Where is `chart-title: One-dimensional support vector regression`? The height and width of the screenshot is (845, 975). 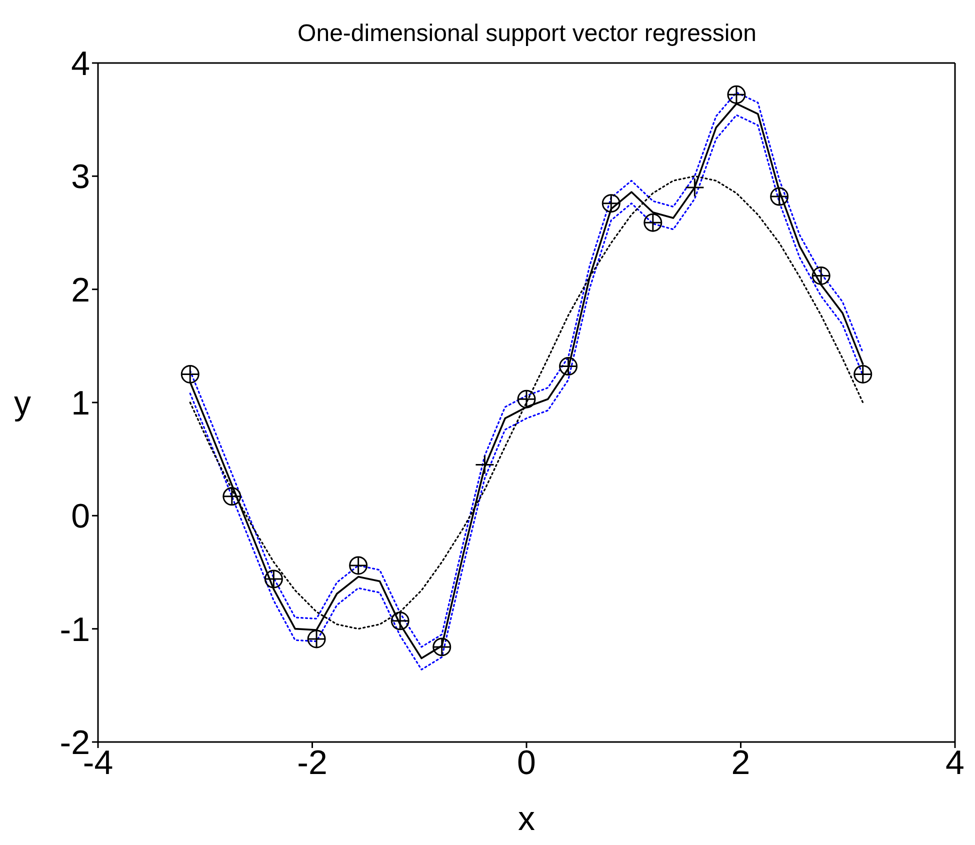
chart-title: One-dimensional support vector regression is located at coordinates (527, 34).